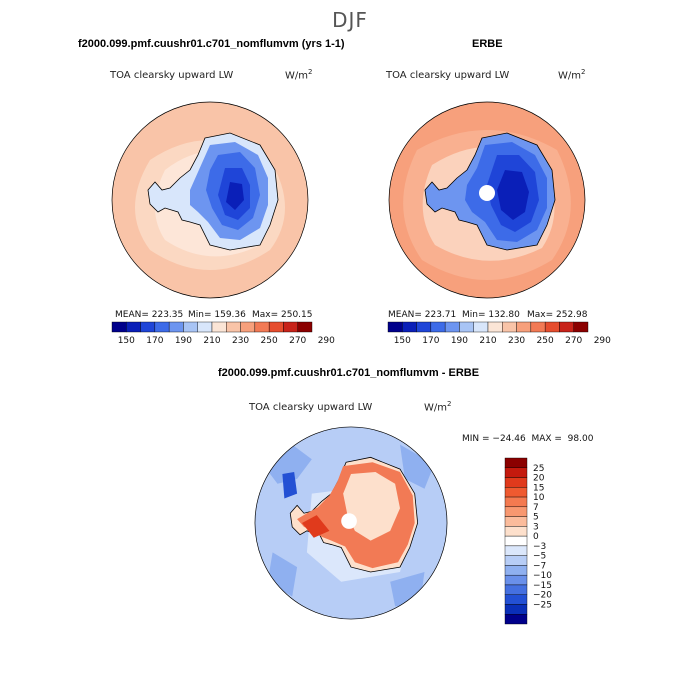 The width and height of the screenshot is (700, 700). I want to click on panel1-max: Max= 250.15, so click(282, 315).